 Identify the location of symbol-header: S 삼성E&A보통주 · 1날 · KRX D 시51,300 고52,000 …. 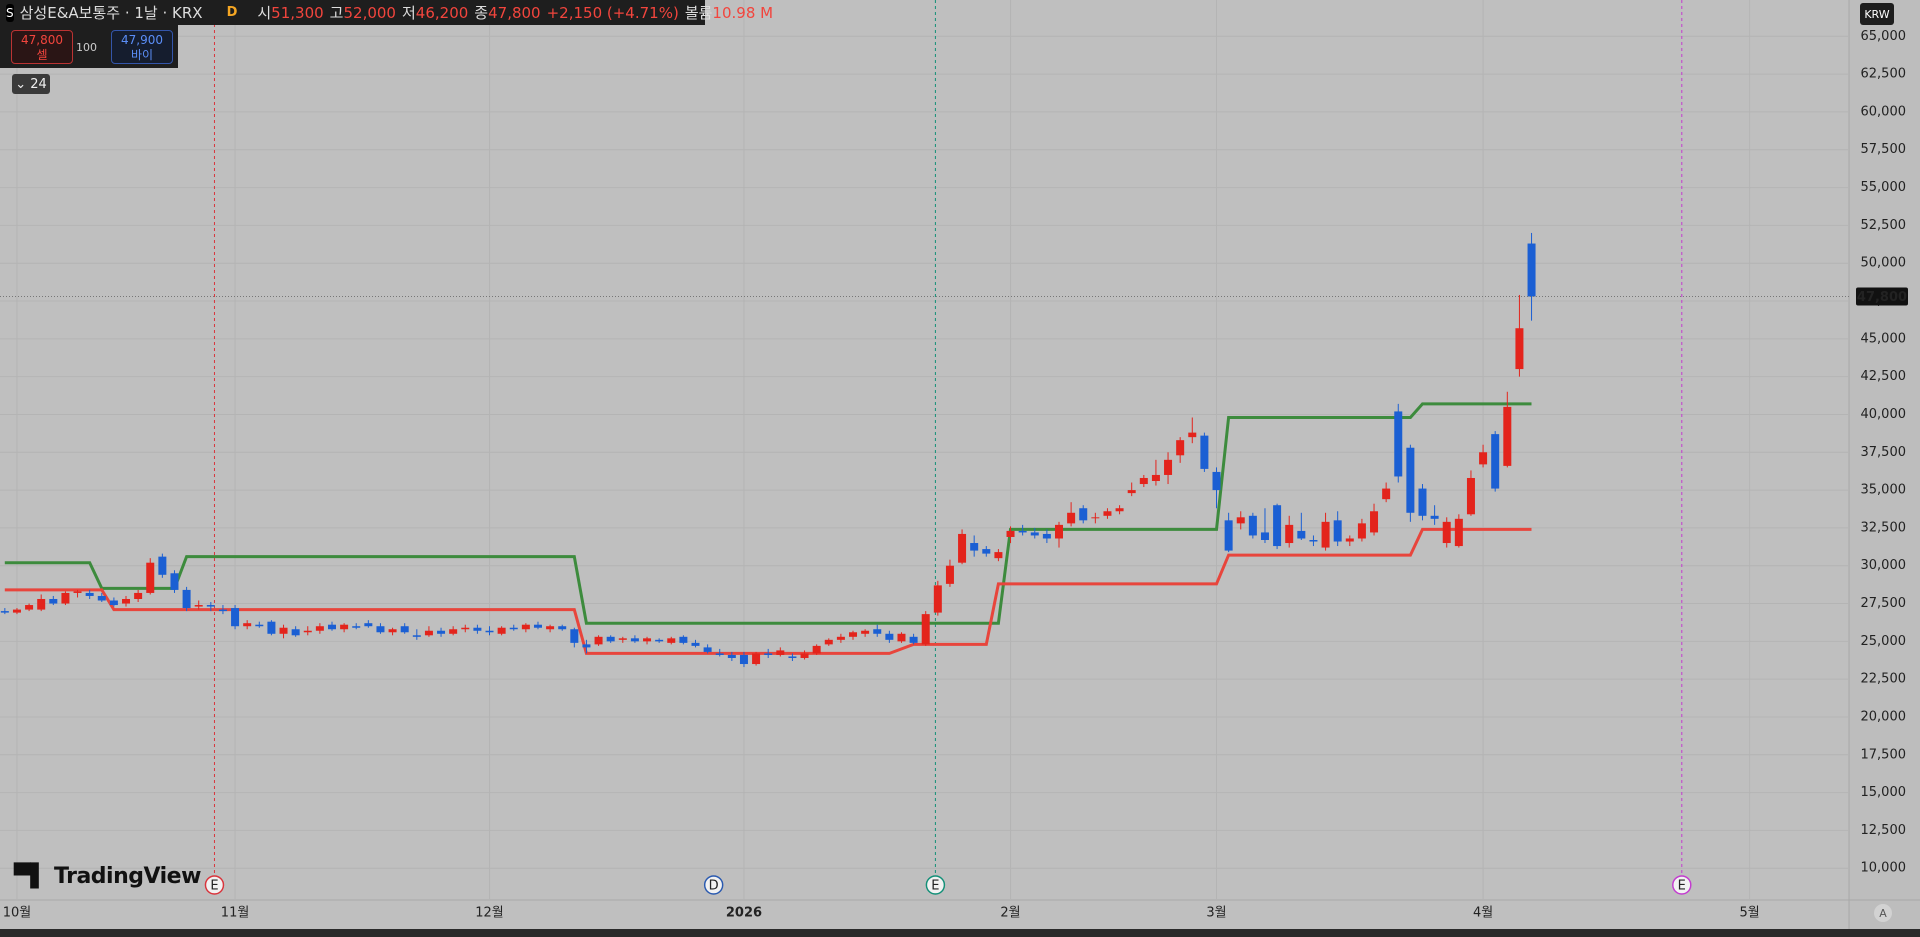
(386, 12).